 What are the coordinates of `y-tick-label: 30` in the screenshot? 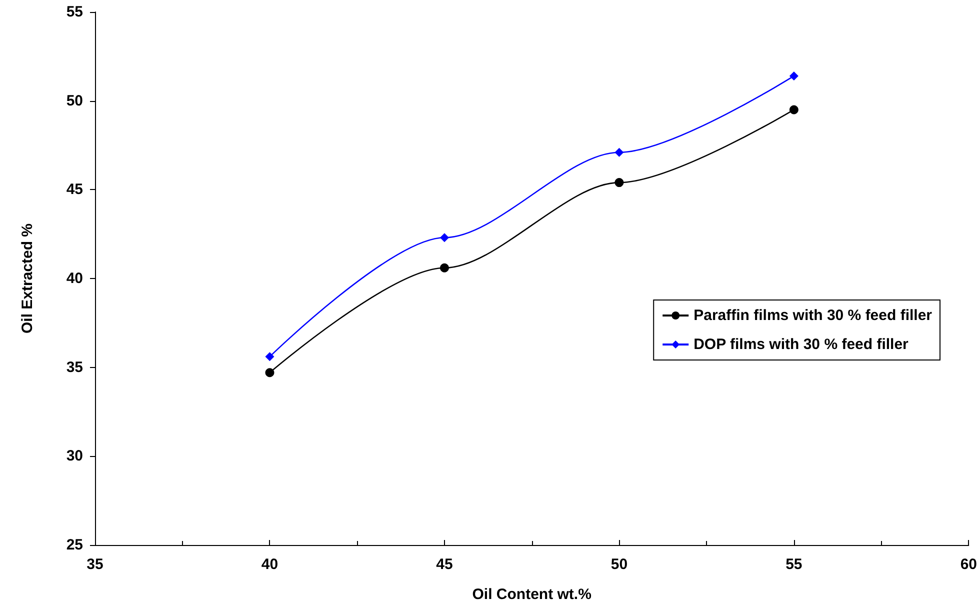 It's located at (74, 456).